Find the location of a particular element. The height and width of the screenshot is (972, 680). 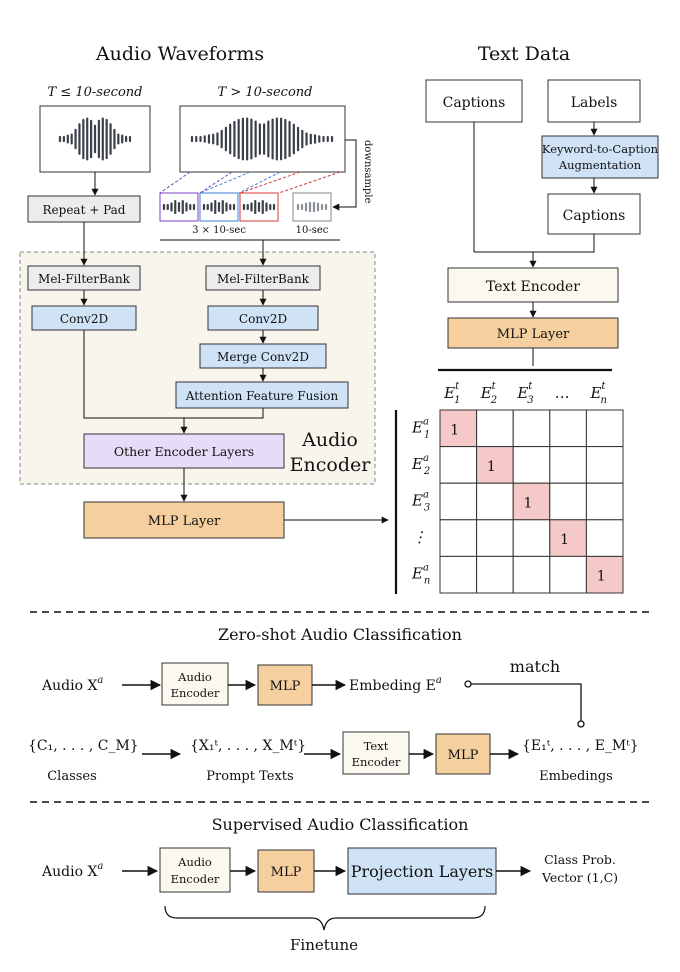

matrix-row-label: ⋮ is located at coordinates (419, 537).